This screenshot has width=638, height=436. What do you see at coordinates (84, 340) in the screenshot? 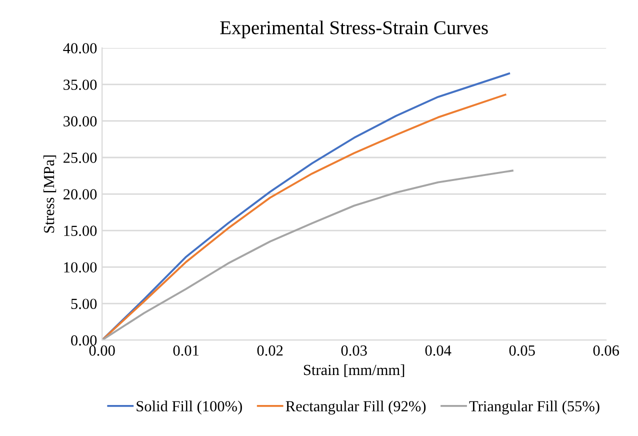
I see `y-tick-label: 0.00` at bounding box center [84, 340].